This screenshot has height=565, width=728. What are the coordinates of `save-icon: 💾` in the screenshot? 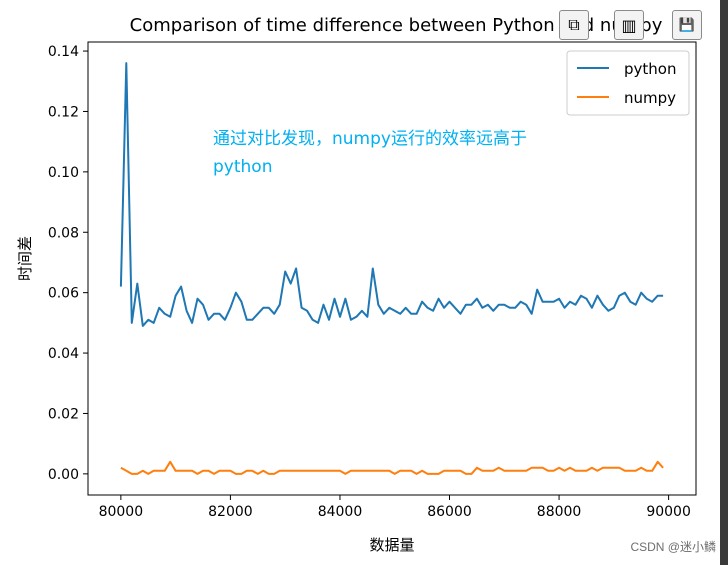 It's located at (687, 25).